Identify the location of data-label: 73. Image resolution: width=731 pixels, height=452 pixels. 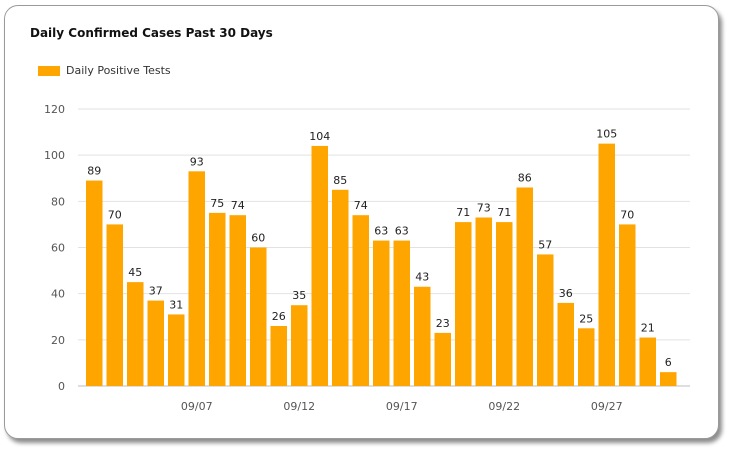
(484, 207).